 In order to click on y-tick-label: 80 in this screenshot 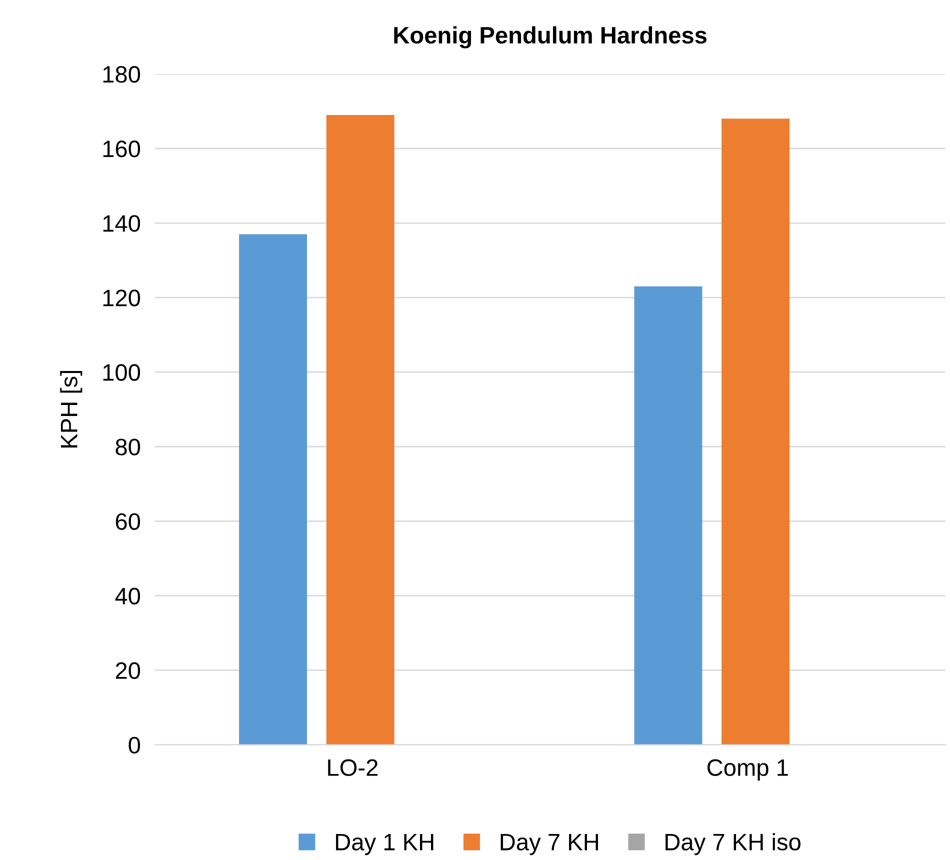, I will do `click(128, 447)`.